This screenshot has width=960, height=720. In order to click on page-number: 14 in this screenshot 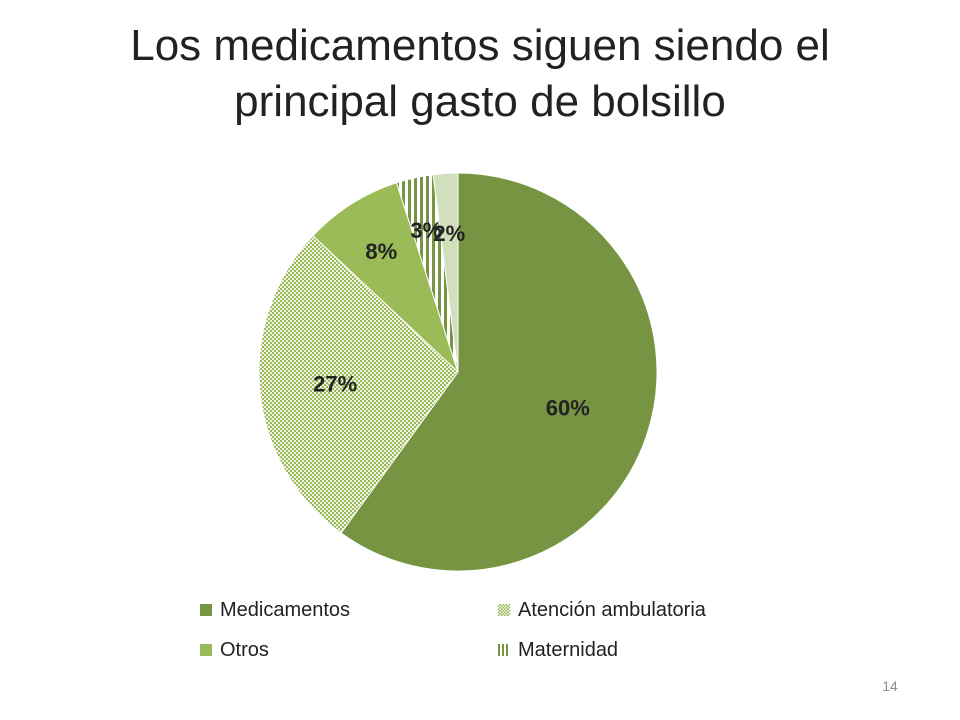, I will do `click(890, 686)`.